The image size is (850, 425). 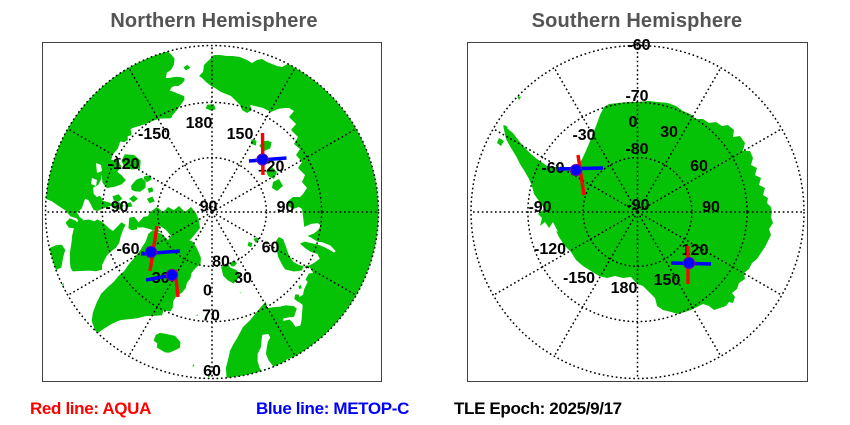 I want to click on svg-text: 120, so click(x=695, y=250).